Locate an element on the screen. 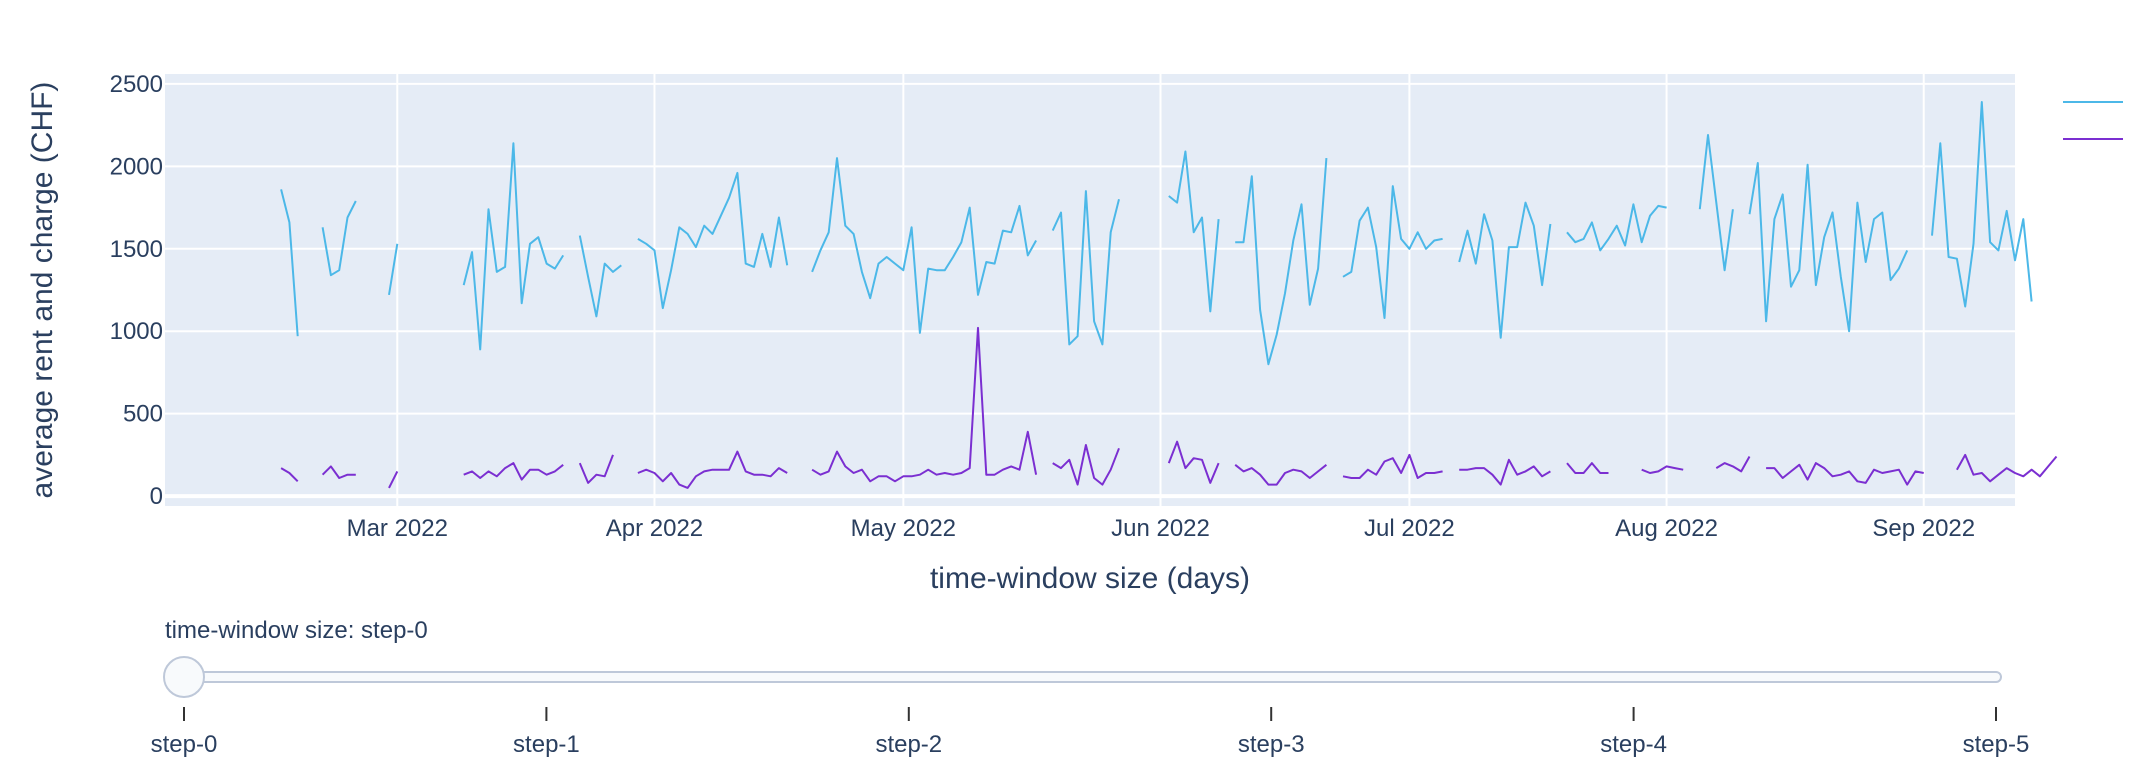  x-tick-label: Jul 2022 is located at coordinates (1409, 528).